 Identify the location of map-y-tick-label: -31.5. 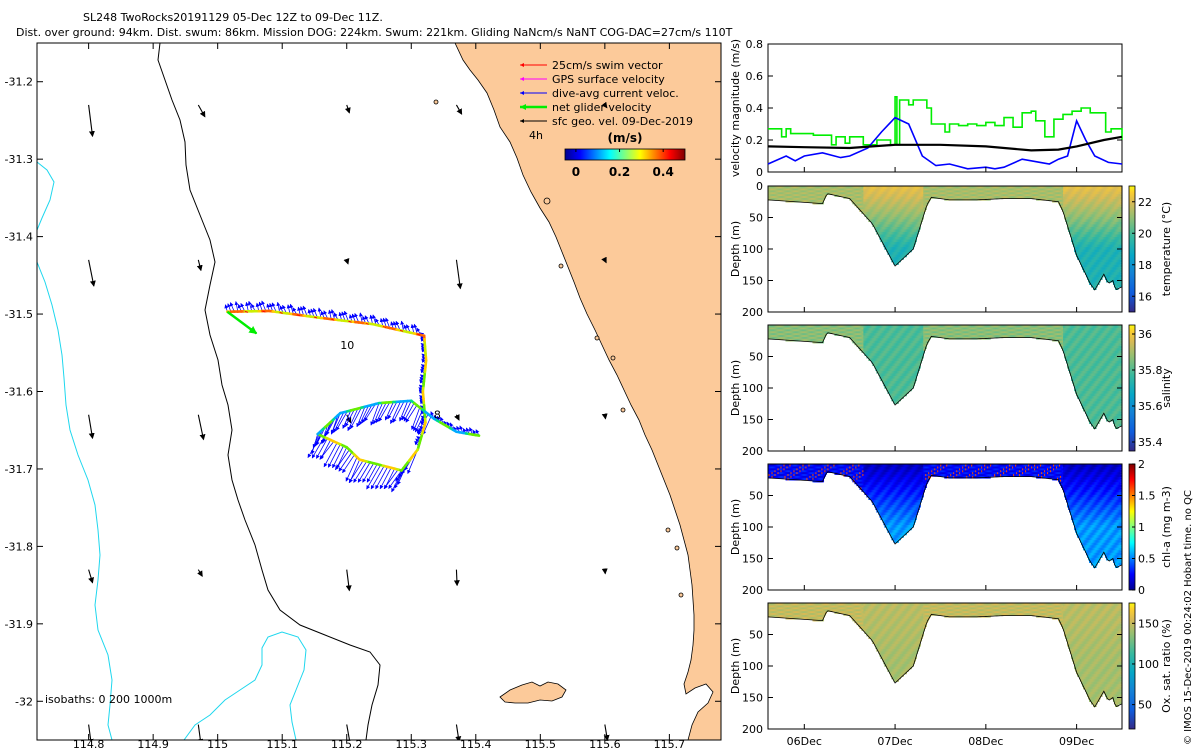
(19, 314).